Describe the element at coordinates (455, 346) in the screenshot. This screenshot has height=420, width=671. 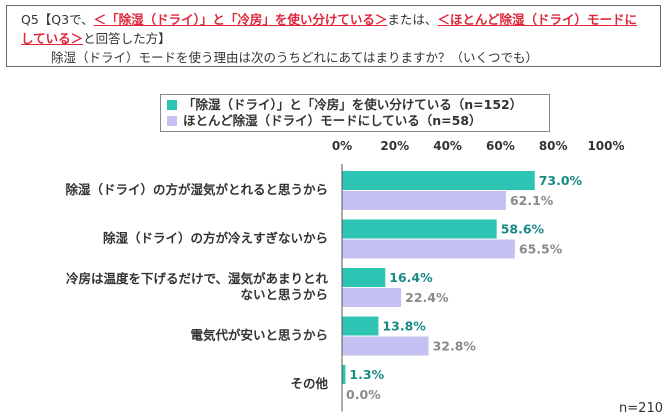
I see `data-label-series2: 32.8%` at that location.